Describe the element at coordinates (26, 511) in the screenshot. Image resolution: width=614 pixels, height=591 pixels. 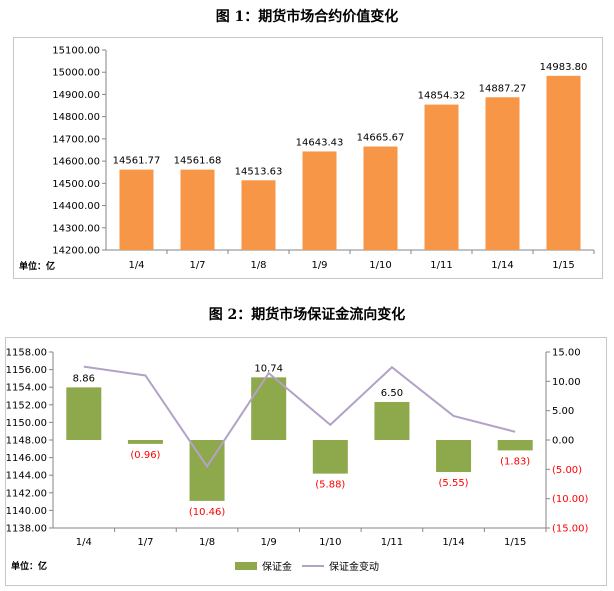
I see `chart2-left-tick-label: 1140.00` at that location.